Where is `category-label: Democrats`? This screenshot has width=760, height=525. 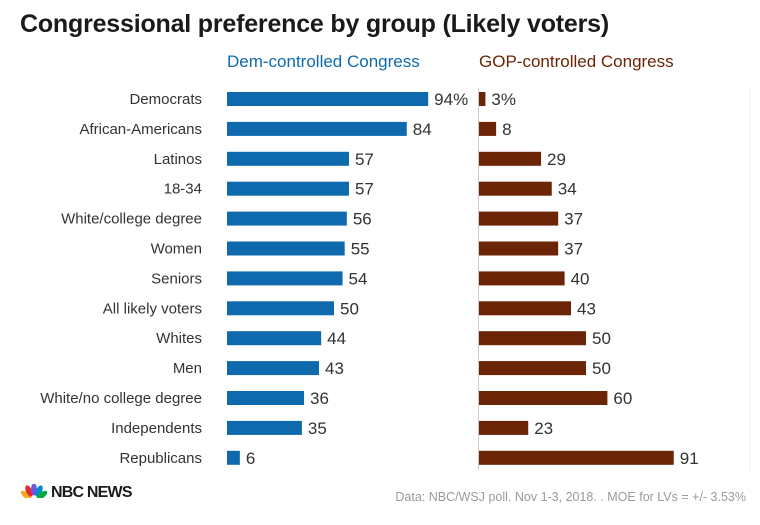
category-label: Democrats is located at coordinates (165, 99).